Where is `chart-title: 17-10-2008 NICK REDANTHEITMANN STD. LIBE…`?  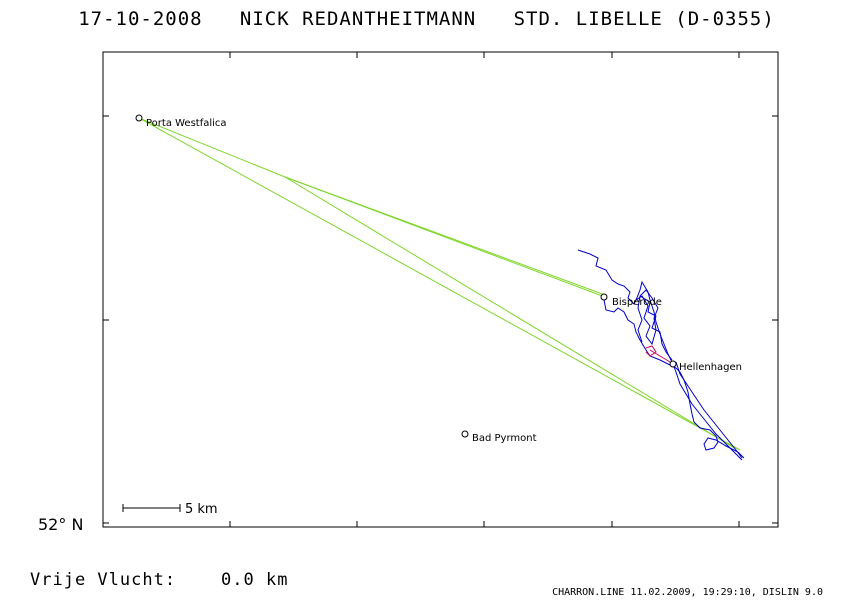
chart-title: 17-10-2008 NICK REDANTHEITMANN STD. LIBE… is located at coordinates (426, 19).